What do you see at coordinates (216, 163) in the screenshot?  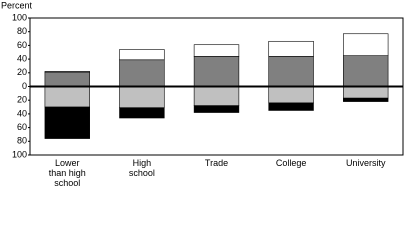 I see `x-tick-label: Trade` at bounding box center [216, 163].